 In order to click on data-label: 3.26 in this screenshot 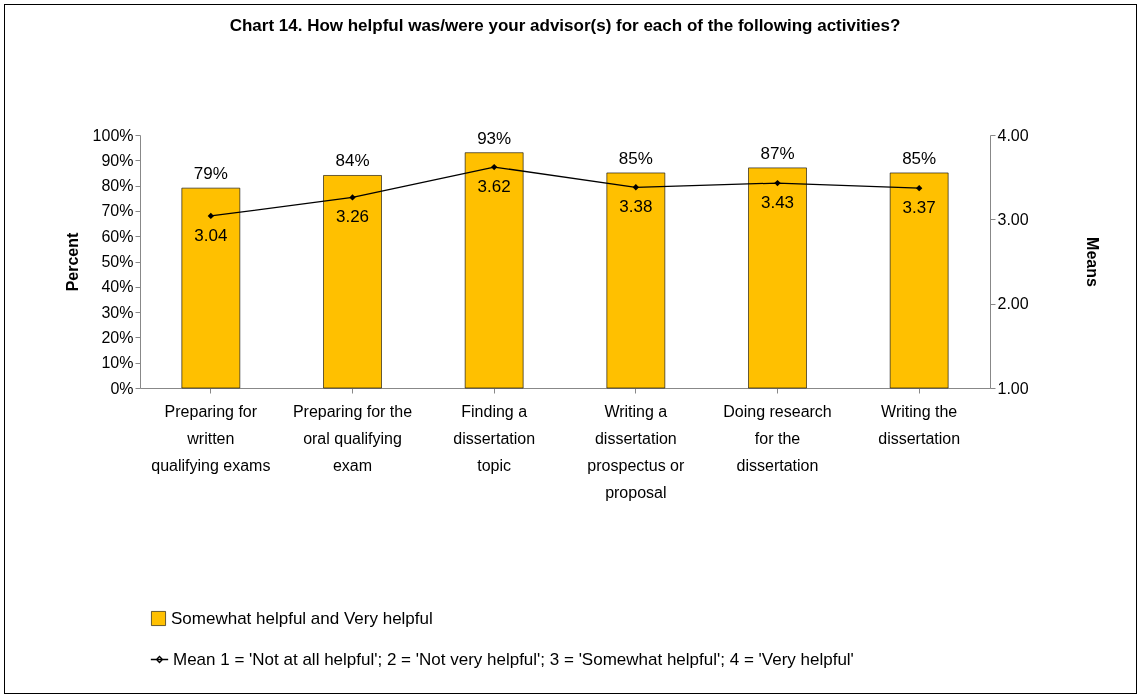, I will do `click(352, 217)`.